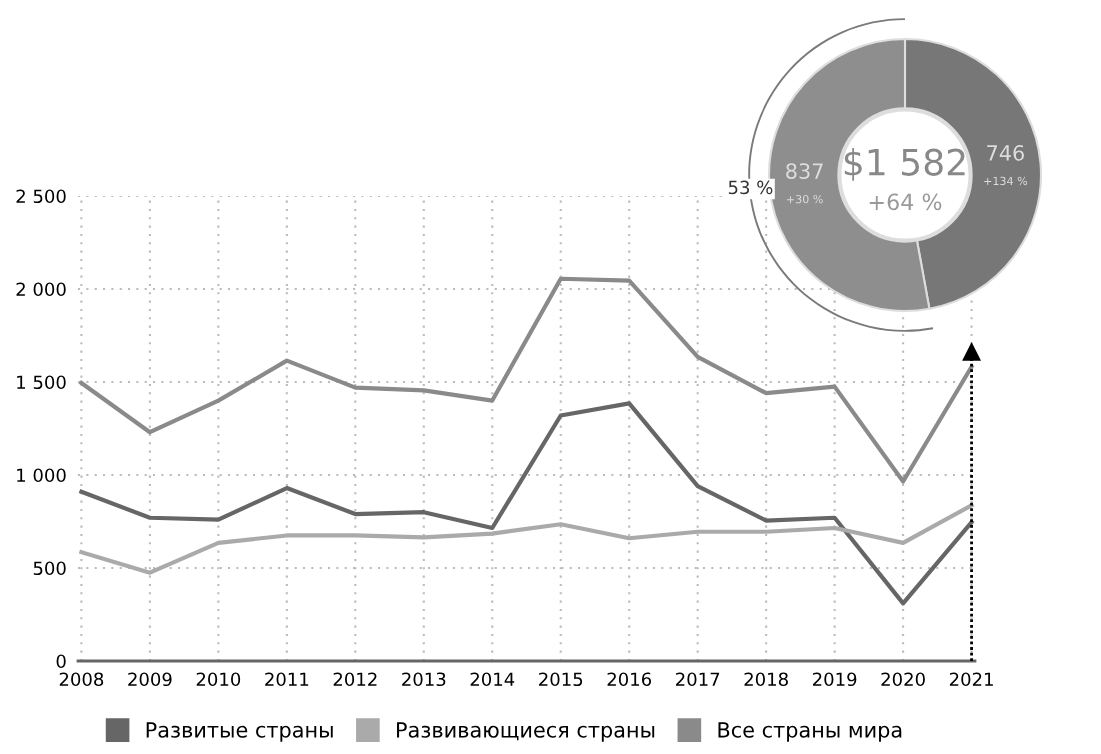 Image resolution: width=1101 pixels, height=754 pixels. Describe the element at coordinates (492, 679) in the screenshot. I see `x-tick-label: 2014` at that location.